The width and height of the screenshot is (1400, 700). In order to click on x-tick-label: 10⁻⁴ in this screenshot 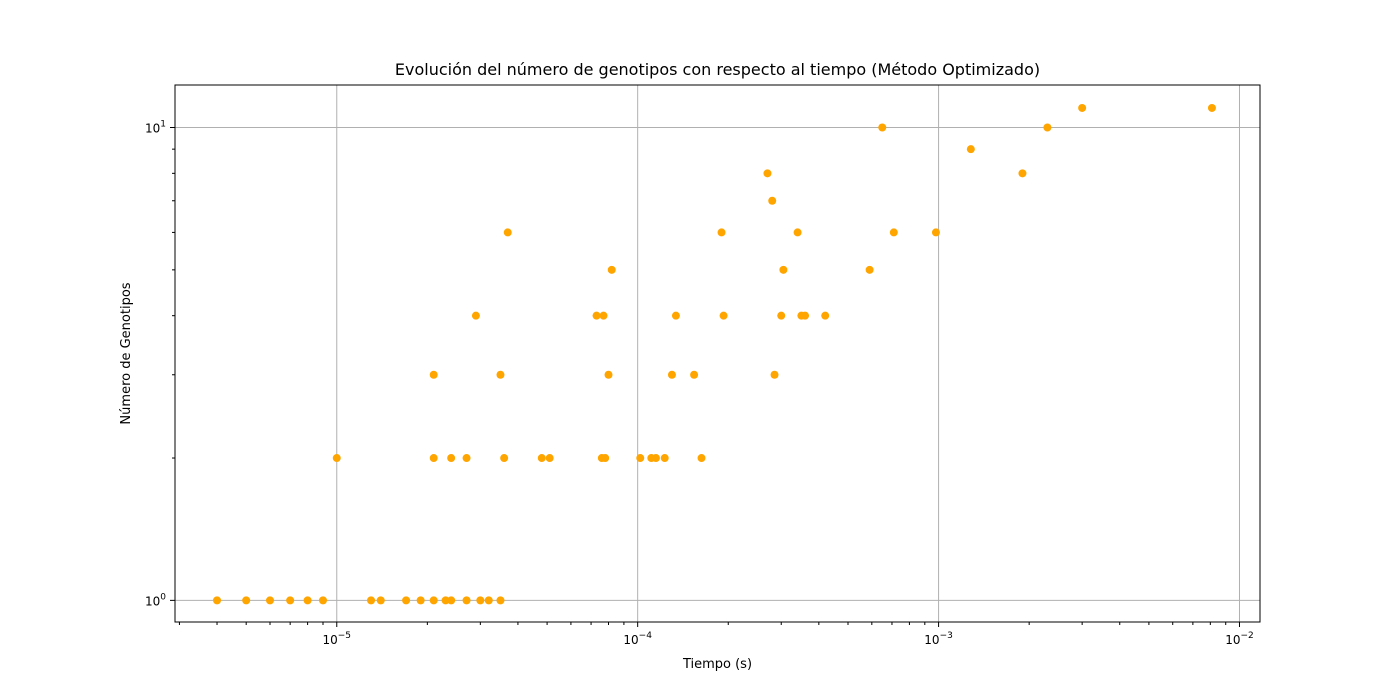, I will do `click(637, 639)`.